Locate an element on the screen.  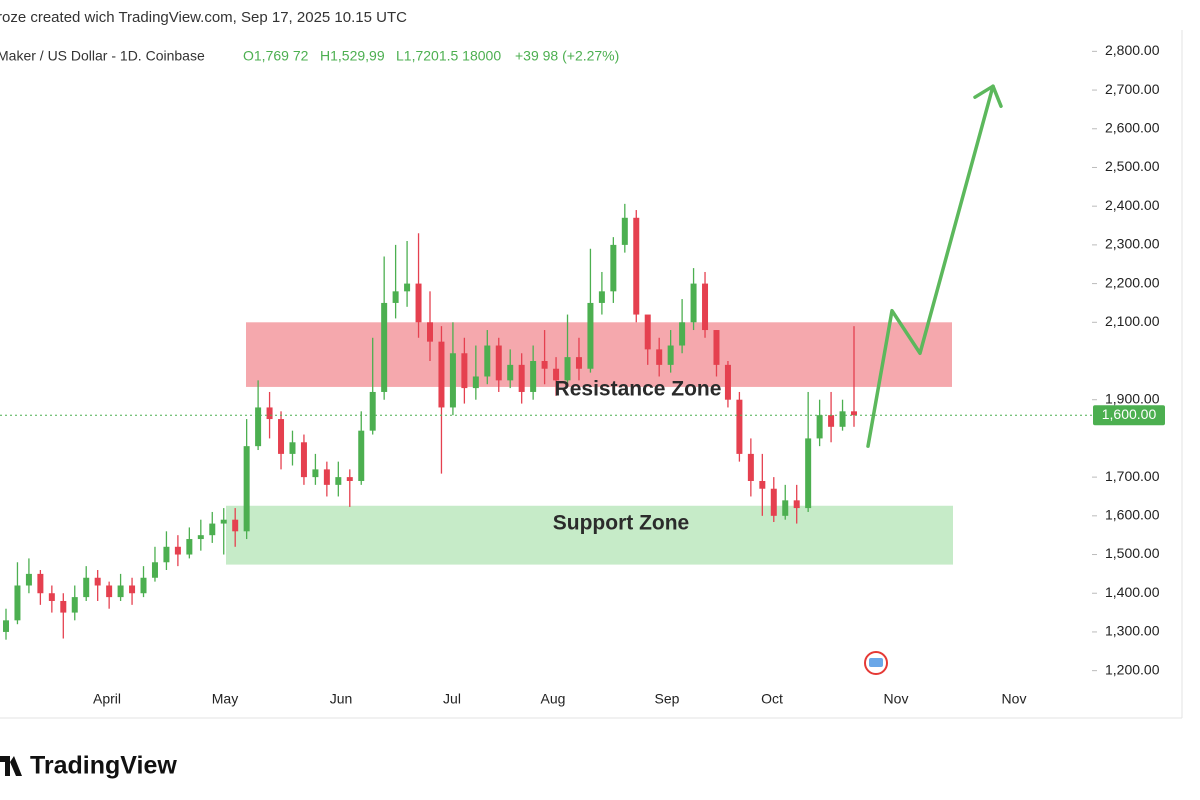
x-tick-label: Oct is located at coordinates (772, 699).